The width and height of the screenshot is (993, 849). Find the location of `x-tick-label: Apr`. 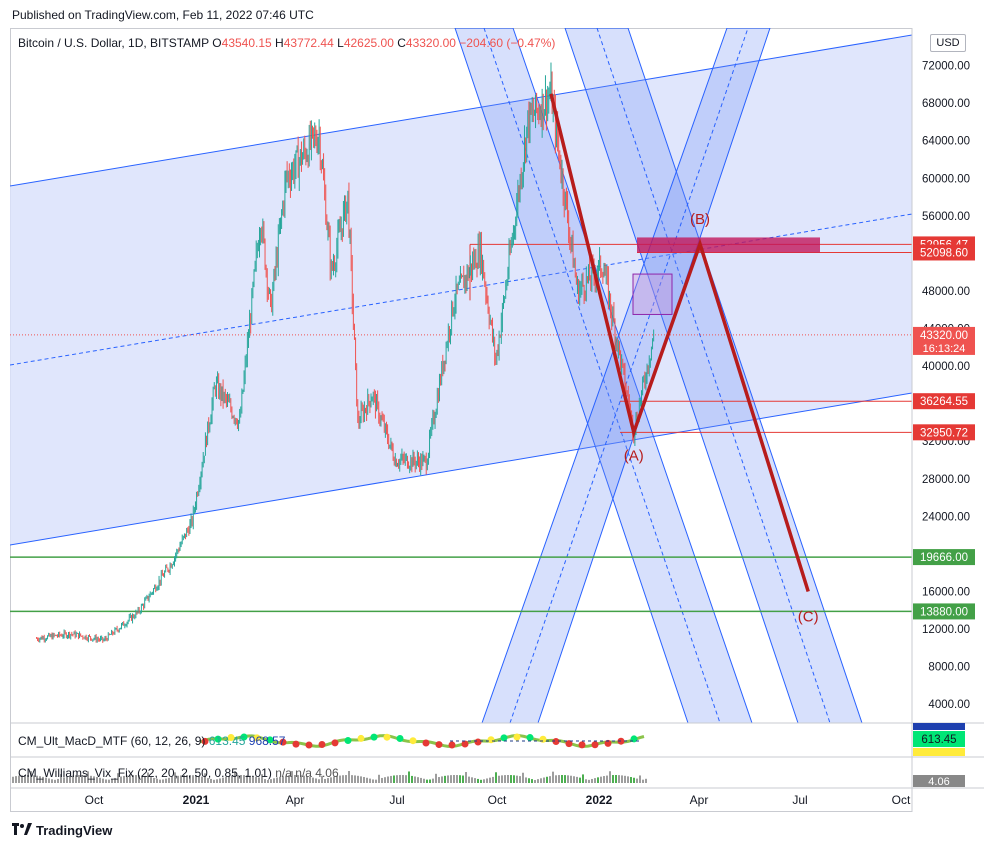

x-tick-label: Apr is located at coordinates (295, 800).